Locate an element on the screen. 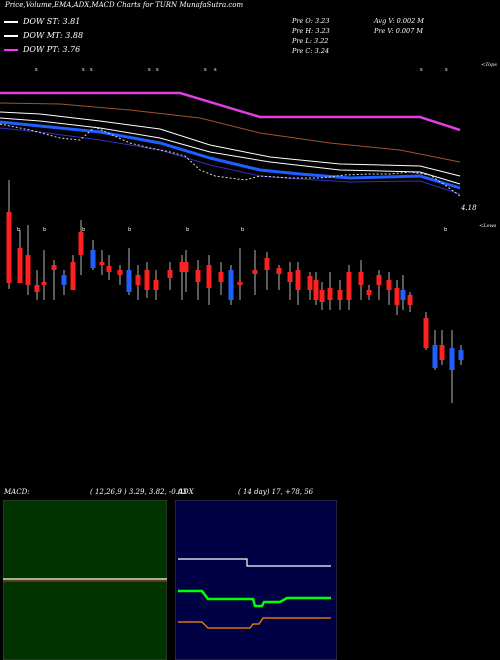 The width and height of the screenshot is (500, 660). dow-pt: DOW PT: 3.76 is located at coordinates (42, 51).